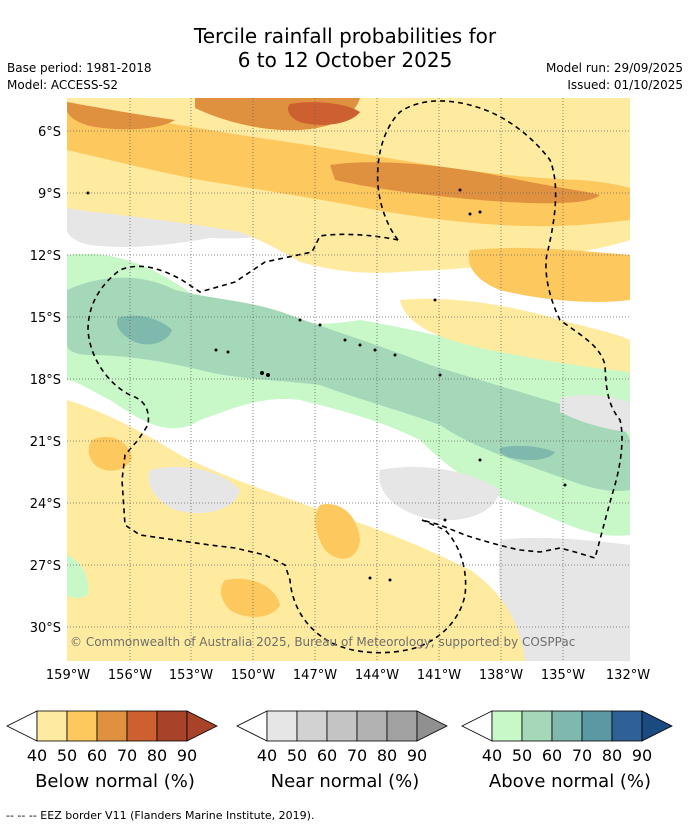 This screenshot has width=690, height=827. Describe the element at coordinates (253, 675) in the screenshot. I see `lon-label: 150°W` at that location.